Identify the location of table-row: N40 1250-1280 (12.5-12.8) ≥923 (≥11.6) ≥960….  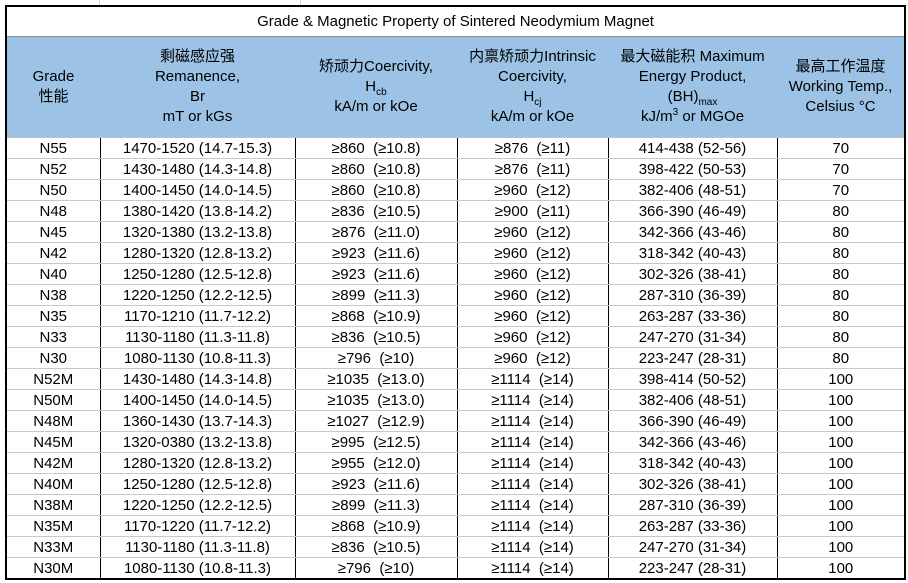
(456, 274).